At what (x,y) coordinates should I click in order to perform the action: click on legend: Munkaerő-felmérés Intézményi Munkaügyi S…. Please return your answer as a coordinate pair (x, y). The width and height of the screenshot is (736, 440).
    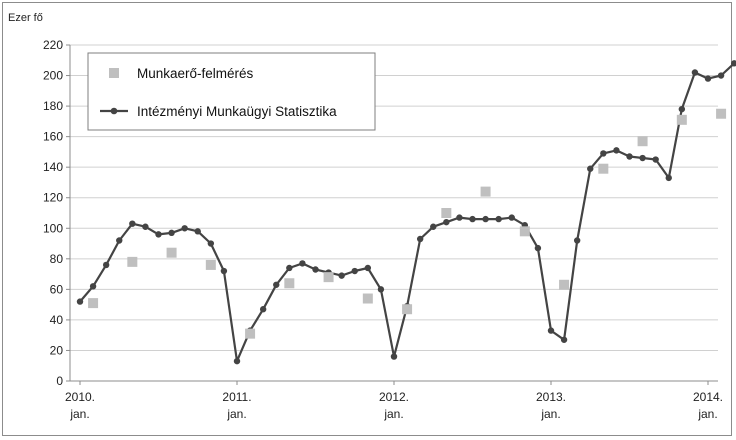
    Looking at the image, I should click on (231, 91).